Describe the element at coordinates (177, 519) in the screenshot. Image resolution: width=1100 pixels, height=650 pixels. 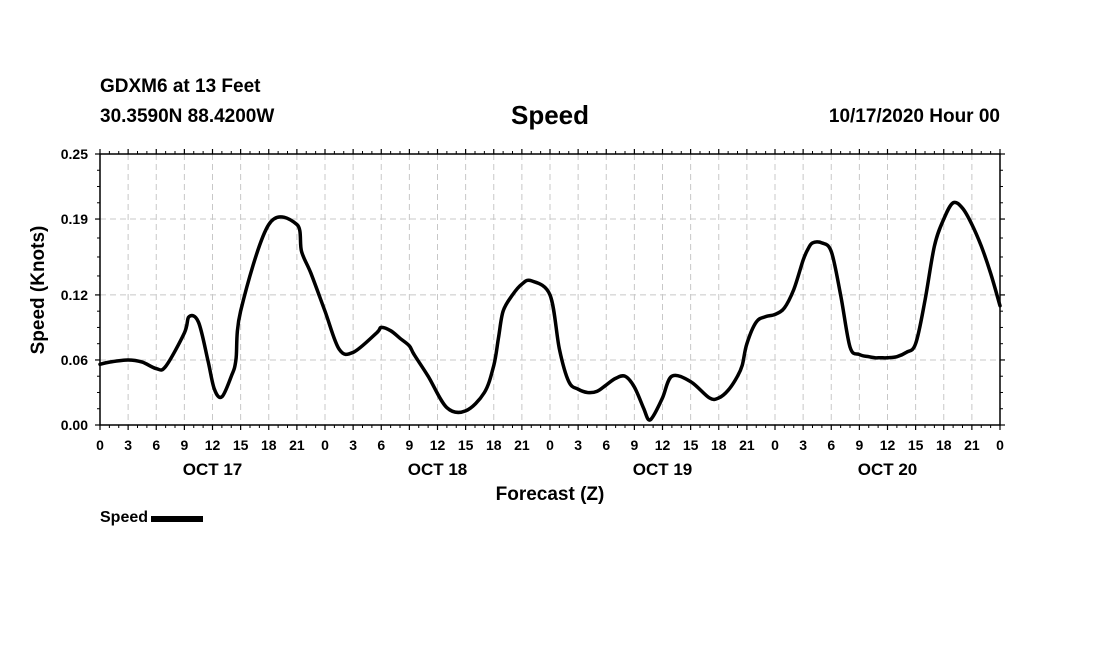
I see `legend-swatch-speed` at that location.